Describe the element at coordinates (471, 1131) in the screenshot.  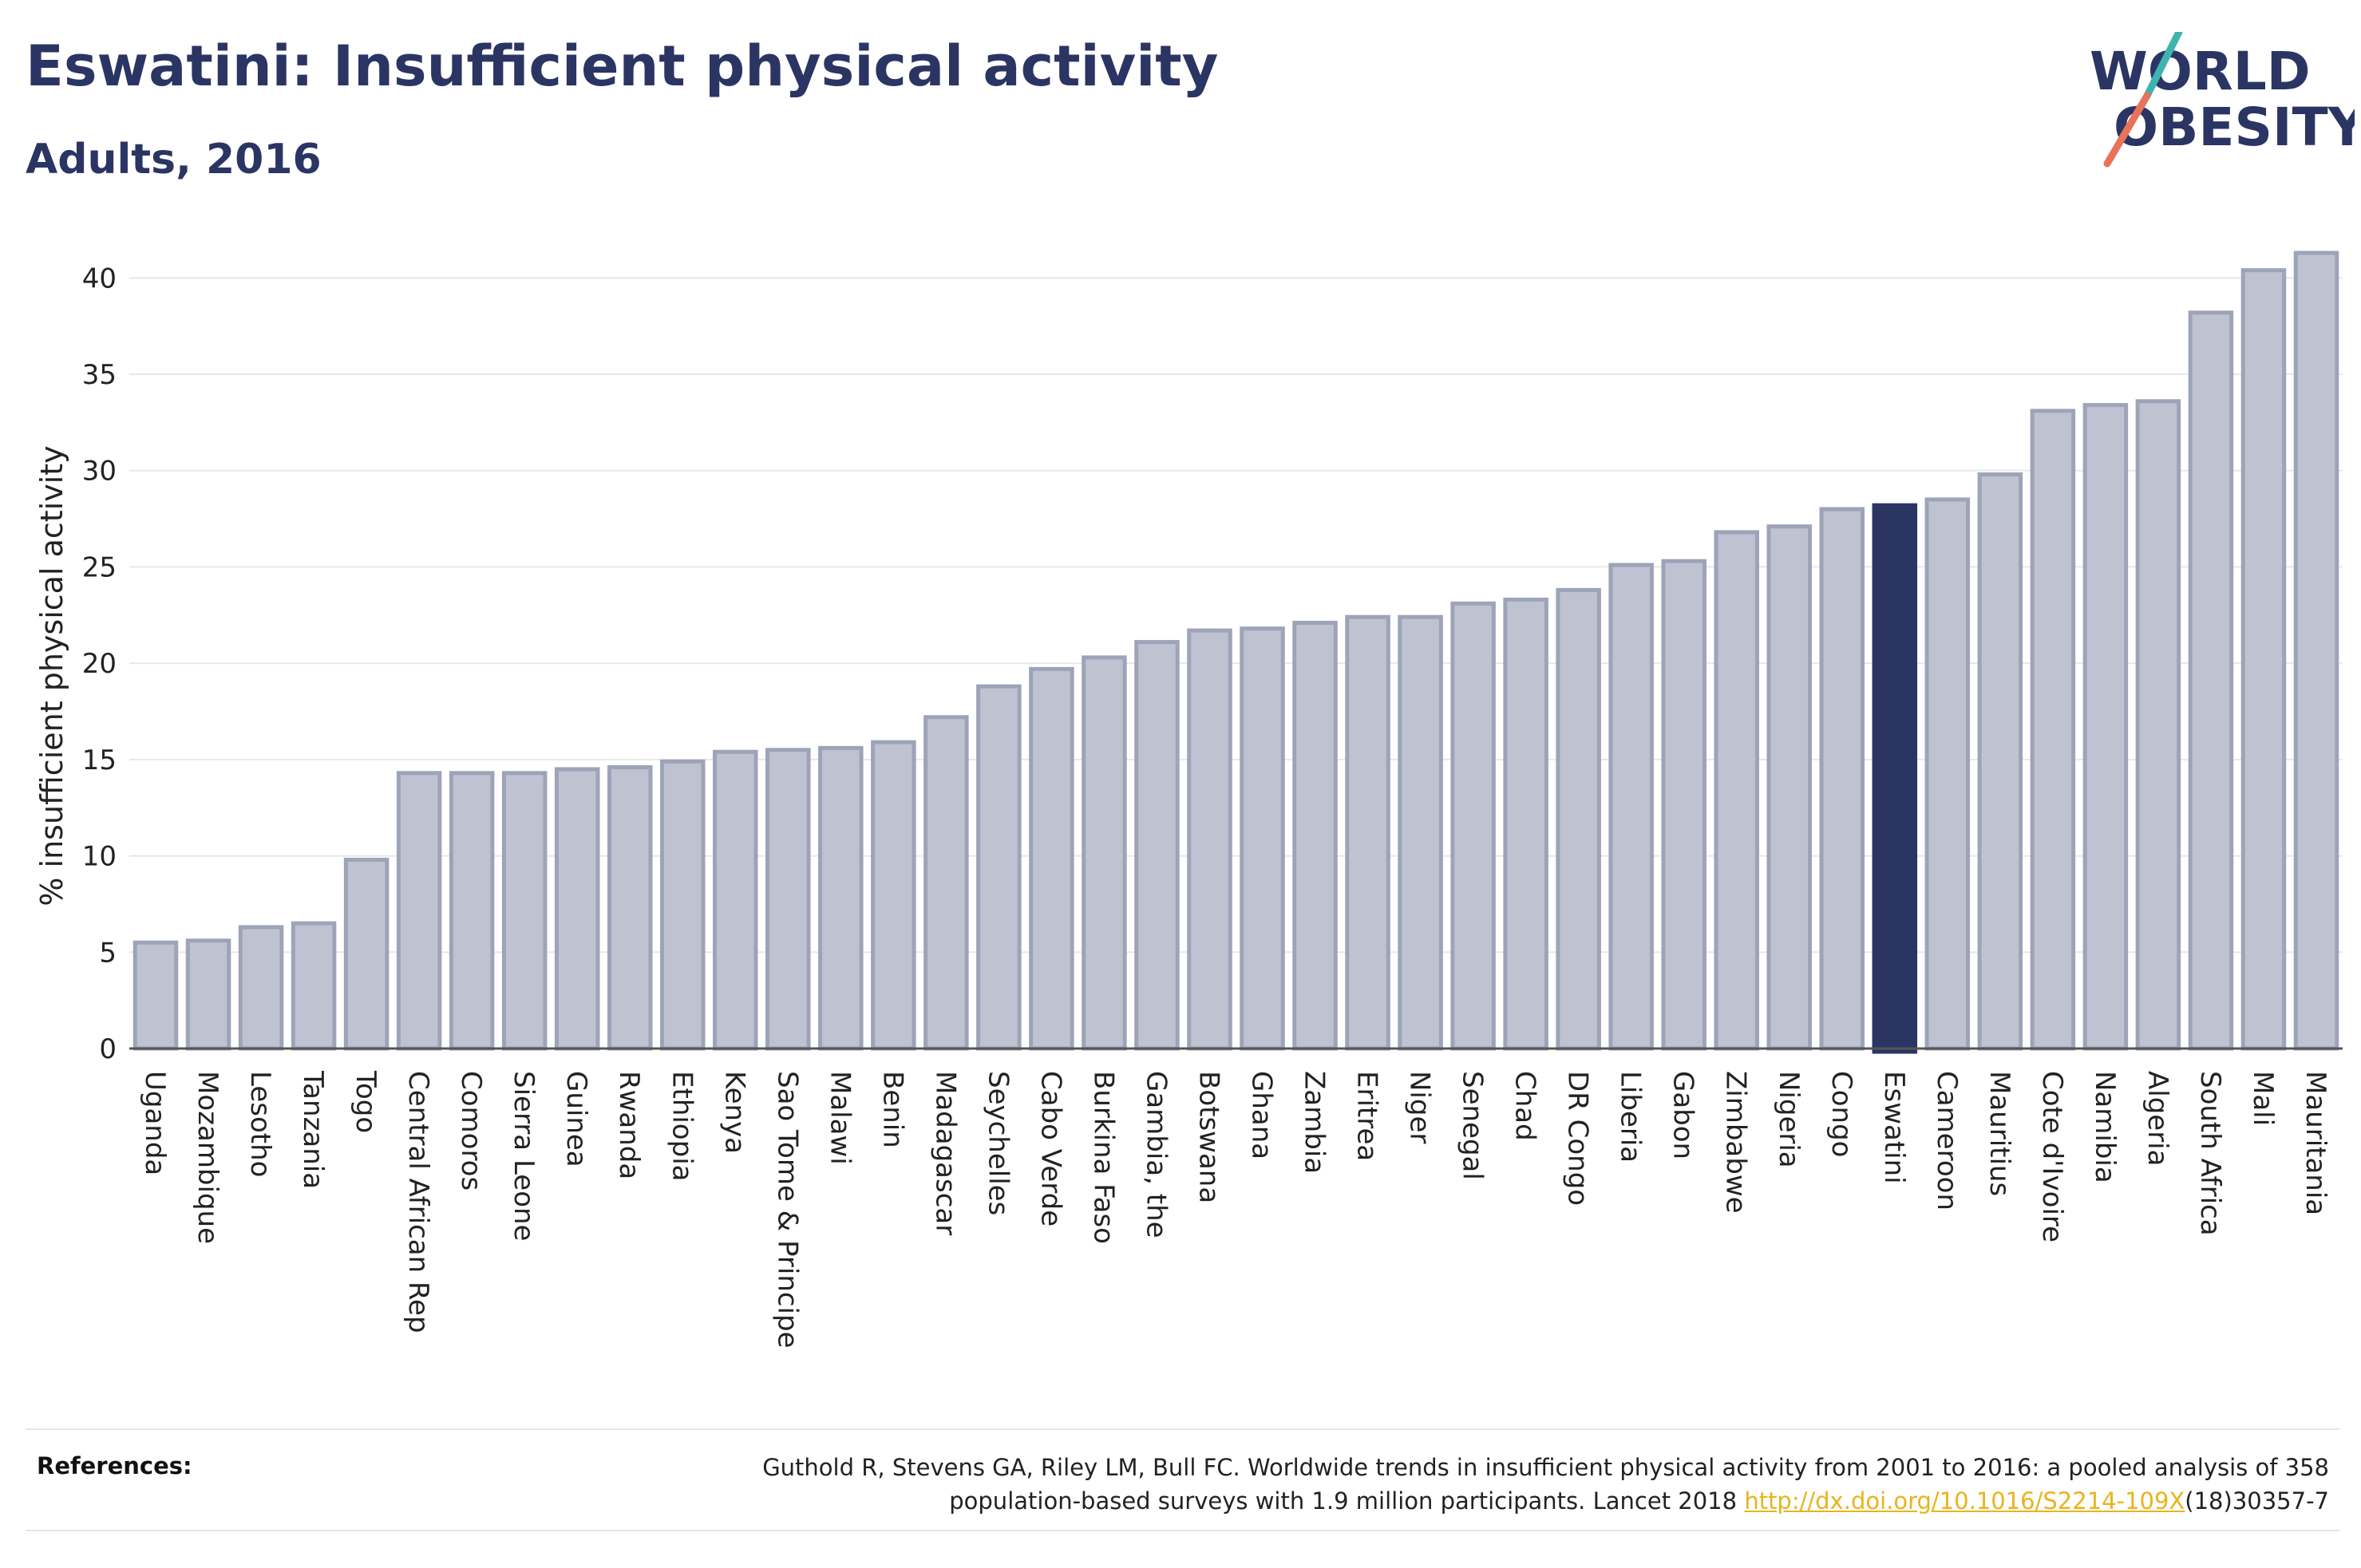
I see `x-tick-label: Comoros` at that location.